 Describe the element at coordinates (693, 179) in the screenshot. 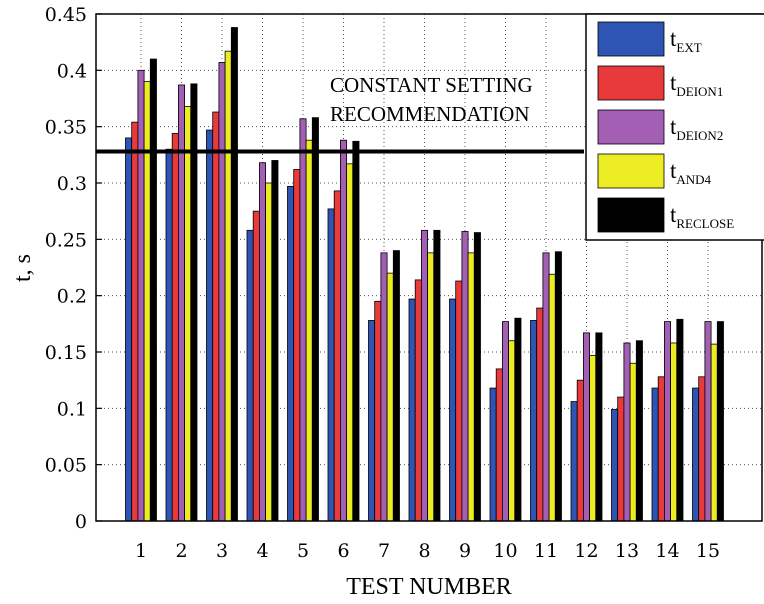

I see `legend-label-subscript: AND4` at that location.